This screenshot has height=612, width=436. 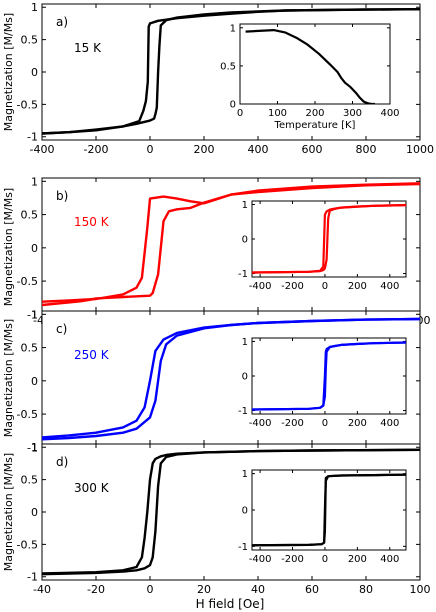 What do you see at coordinates (34, 512) in the screenshot?
I see `panel-d-ytick-label: 0` at bounding box center [34, 512].